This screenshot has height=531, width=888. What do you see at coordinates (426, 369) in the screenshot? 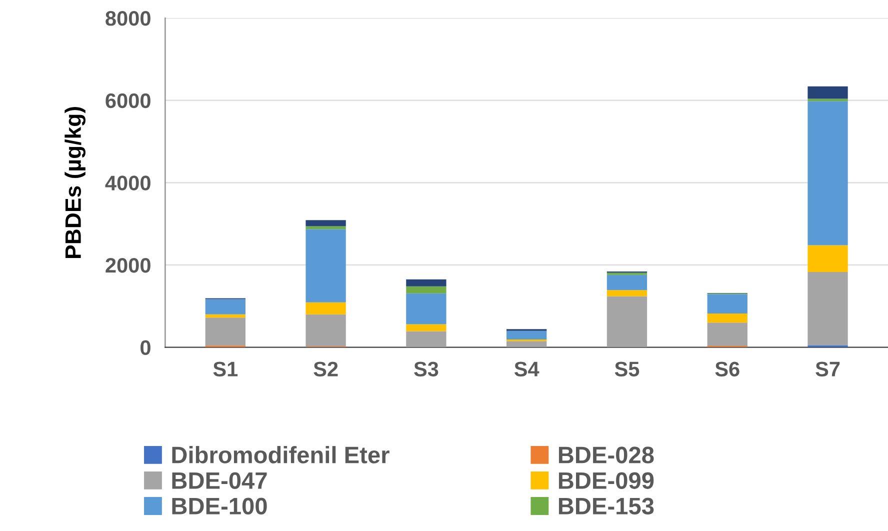
I see `x-tick-label: S3` at bounding box center [426, 369].